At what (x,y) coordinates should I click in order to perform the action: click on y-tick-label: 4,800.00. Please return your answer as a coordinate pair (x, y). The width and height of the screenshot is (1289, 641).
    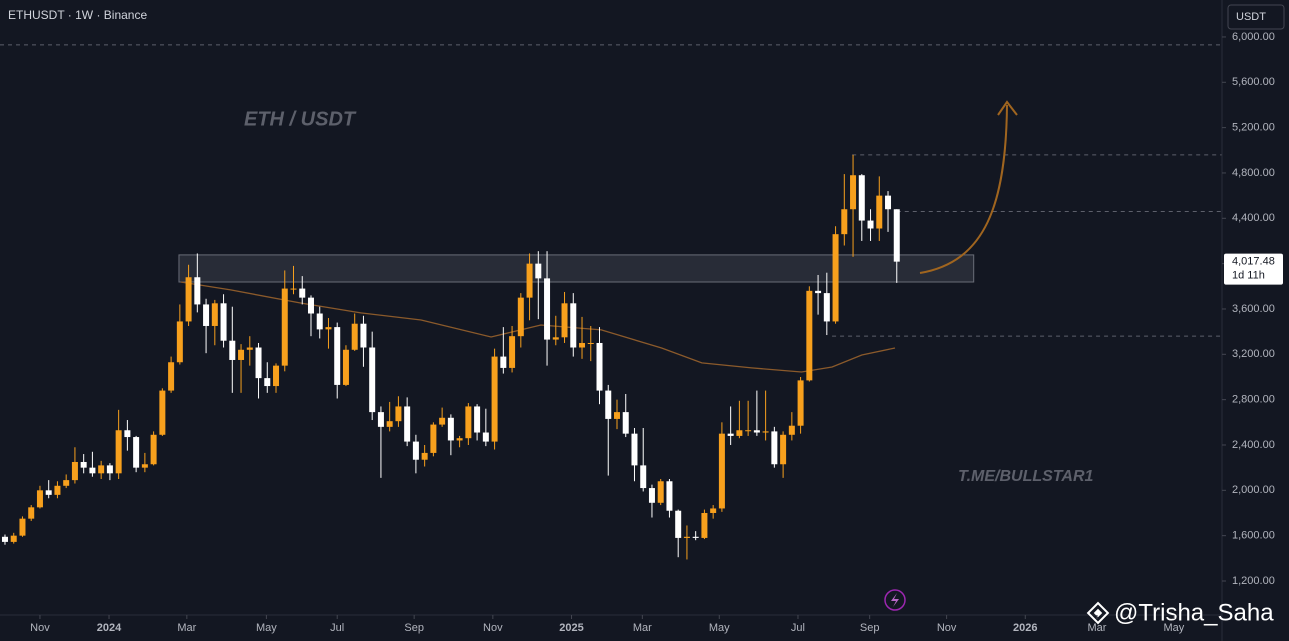
    Looking at the image, I should click on (1253, 173).